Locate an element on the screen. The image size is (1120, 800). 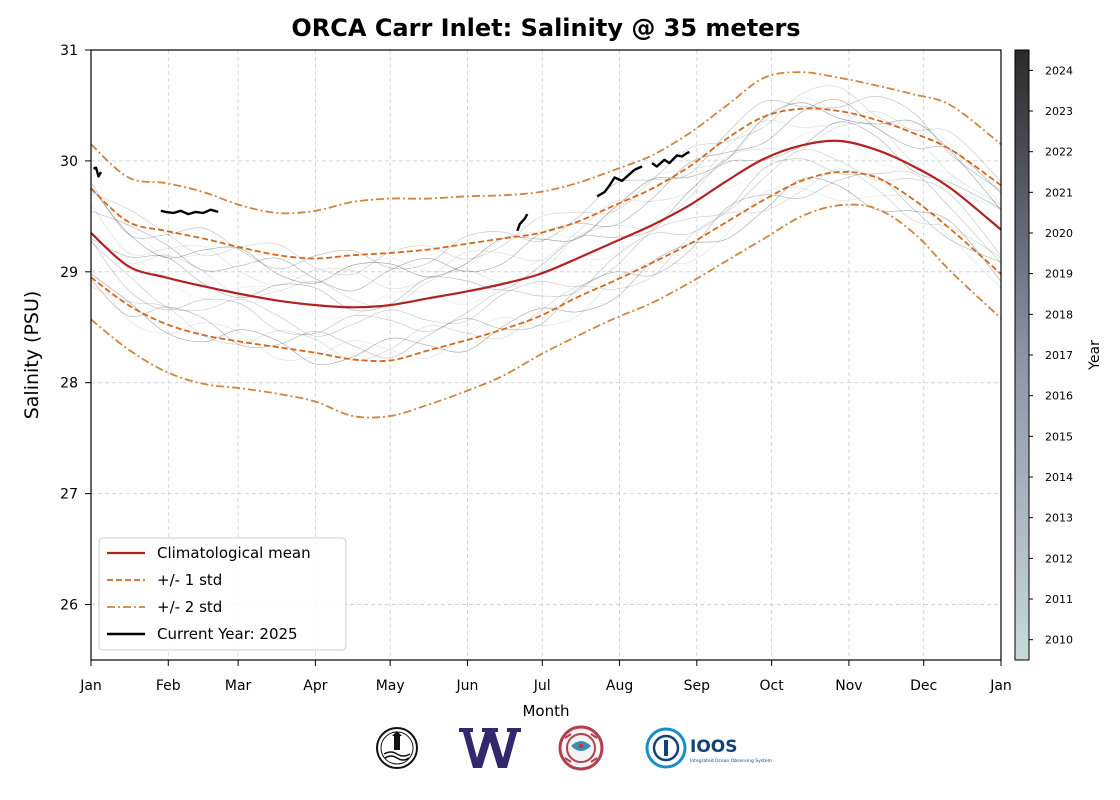
x-tick-label: Mar is located at coordinates (238, 686).